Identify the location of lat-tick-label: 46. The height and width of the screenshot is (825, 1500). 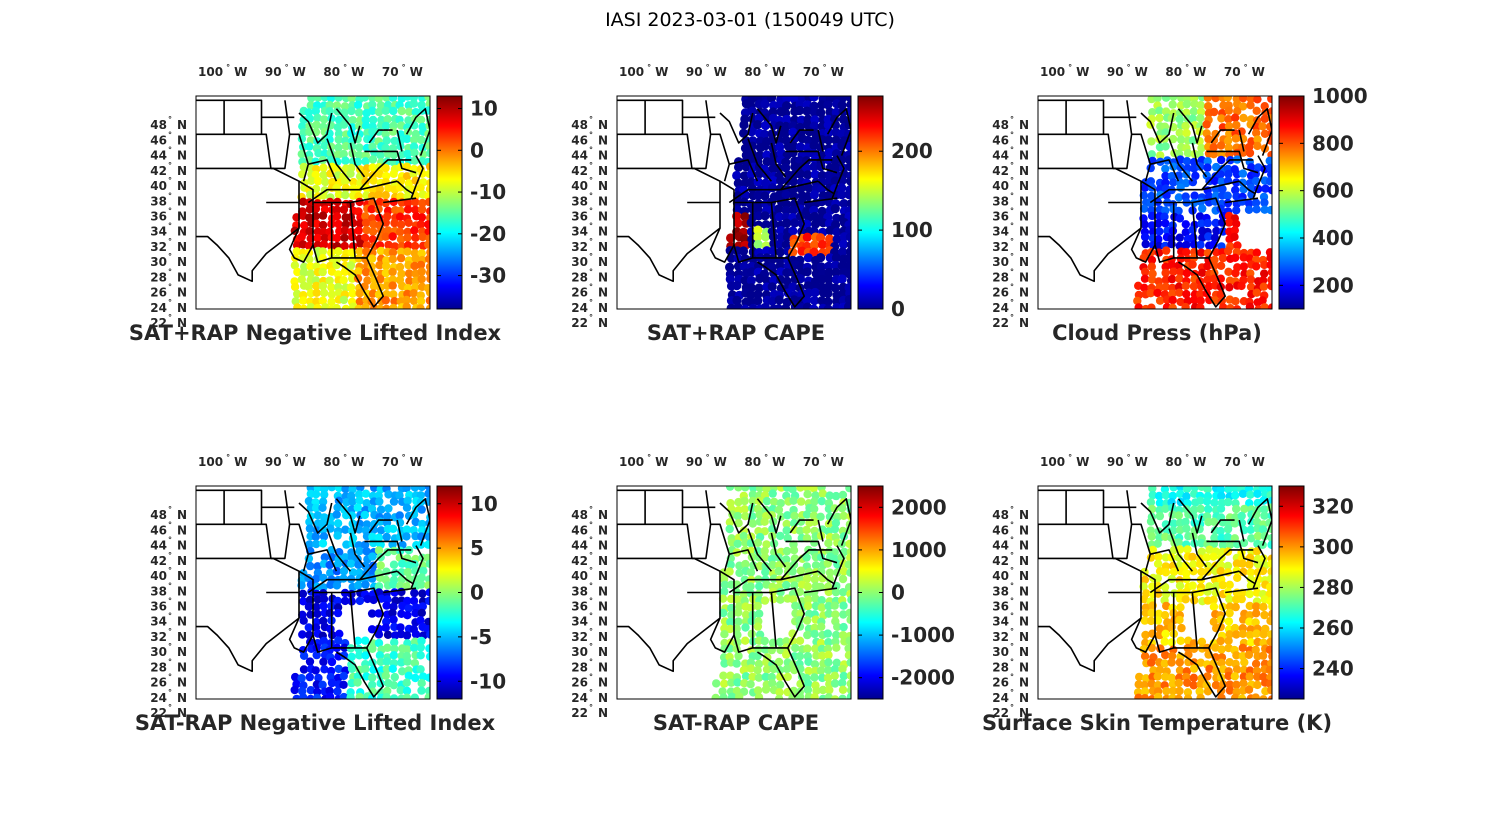
(158, 140).